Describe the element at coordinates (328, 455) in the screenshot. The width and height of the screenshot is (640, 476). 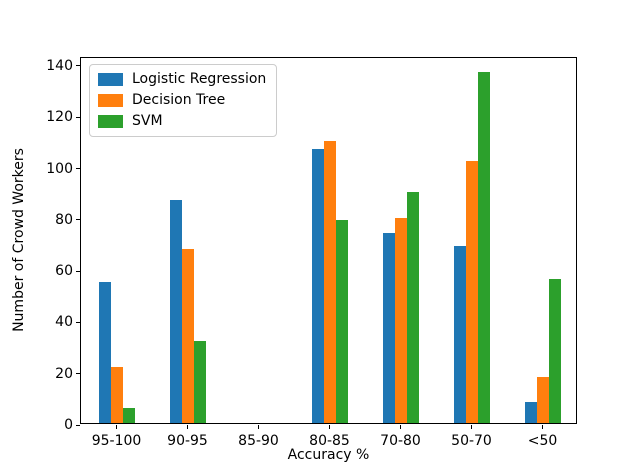
I see `x-axis-label: Accuracy %` at that location.